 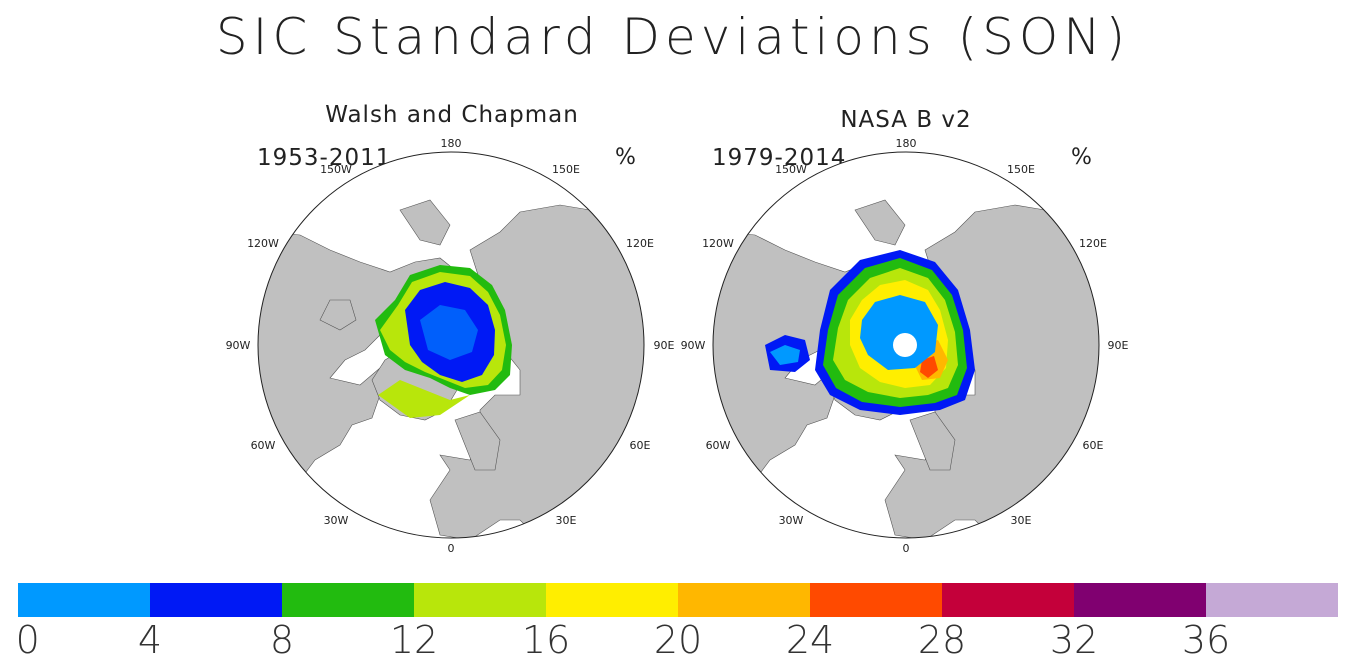 I want to click on panel-period: 1979-2014, so click(x=779, y=158).